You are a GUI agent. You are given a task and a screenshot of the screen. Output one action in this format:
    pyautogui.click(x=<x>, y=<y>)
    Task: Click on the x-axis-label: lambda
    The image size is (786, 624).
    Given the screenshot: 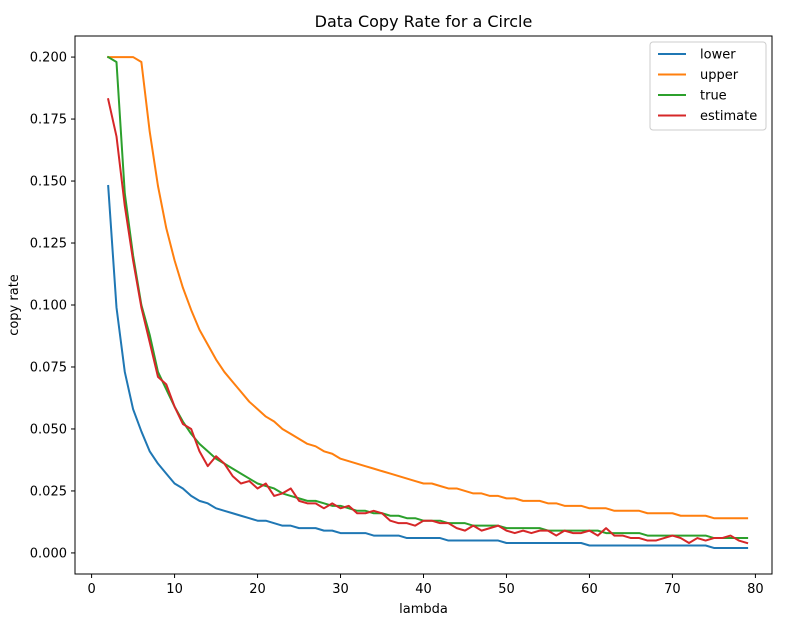 What is the action you would take?
    pyautogui.click(x=423, y=609)
    